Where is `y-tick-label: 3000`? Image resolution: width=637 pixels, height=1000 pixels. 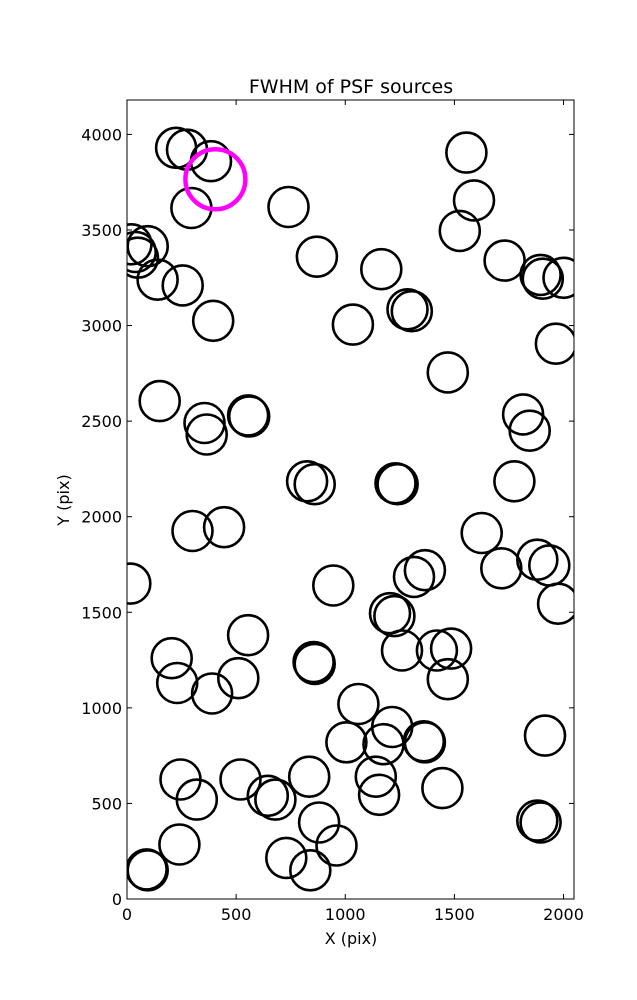
y-tick-label: 3000 is located at coordinates (101, 326).